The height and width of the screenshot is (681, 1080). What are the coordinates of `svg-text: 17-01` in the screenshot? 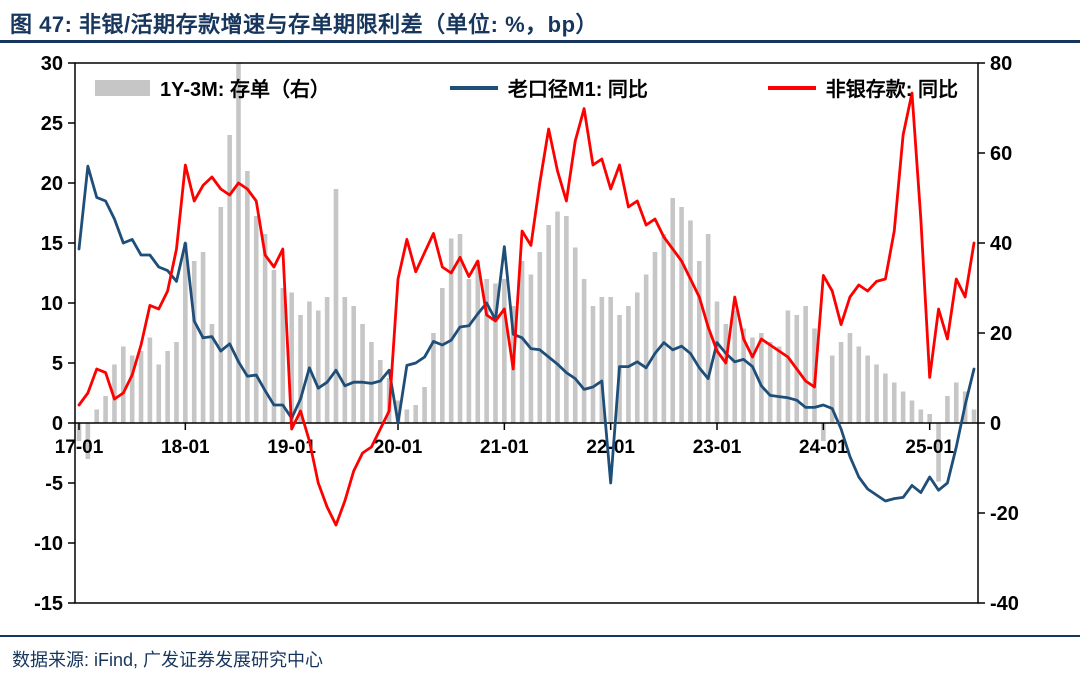 It's located at (79, 447).